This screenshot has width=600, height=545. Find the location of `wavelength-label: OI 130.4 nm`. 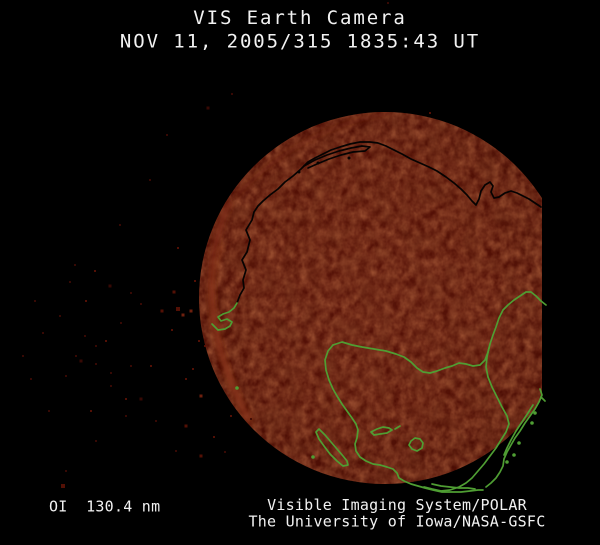

wavelength-label: OI 130.4 nm is located at coordinates (104, 507).